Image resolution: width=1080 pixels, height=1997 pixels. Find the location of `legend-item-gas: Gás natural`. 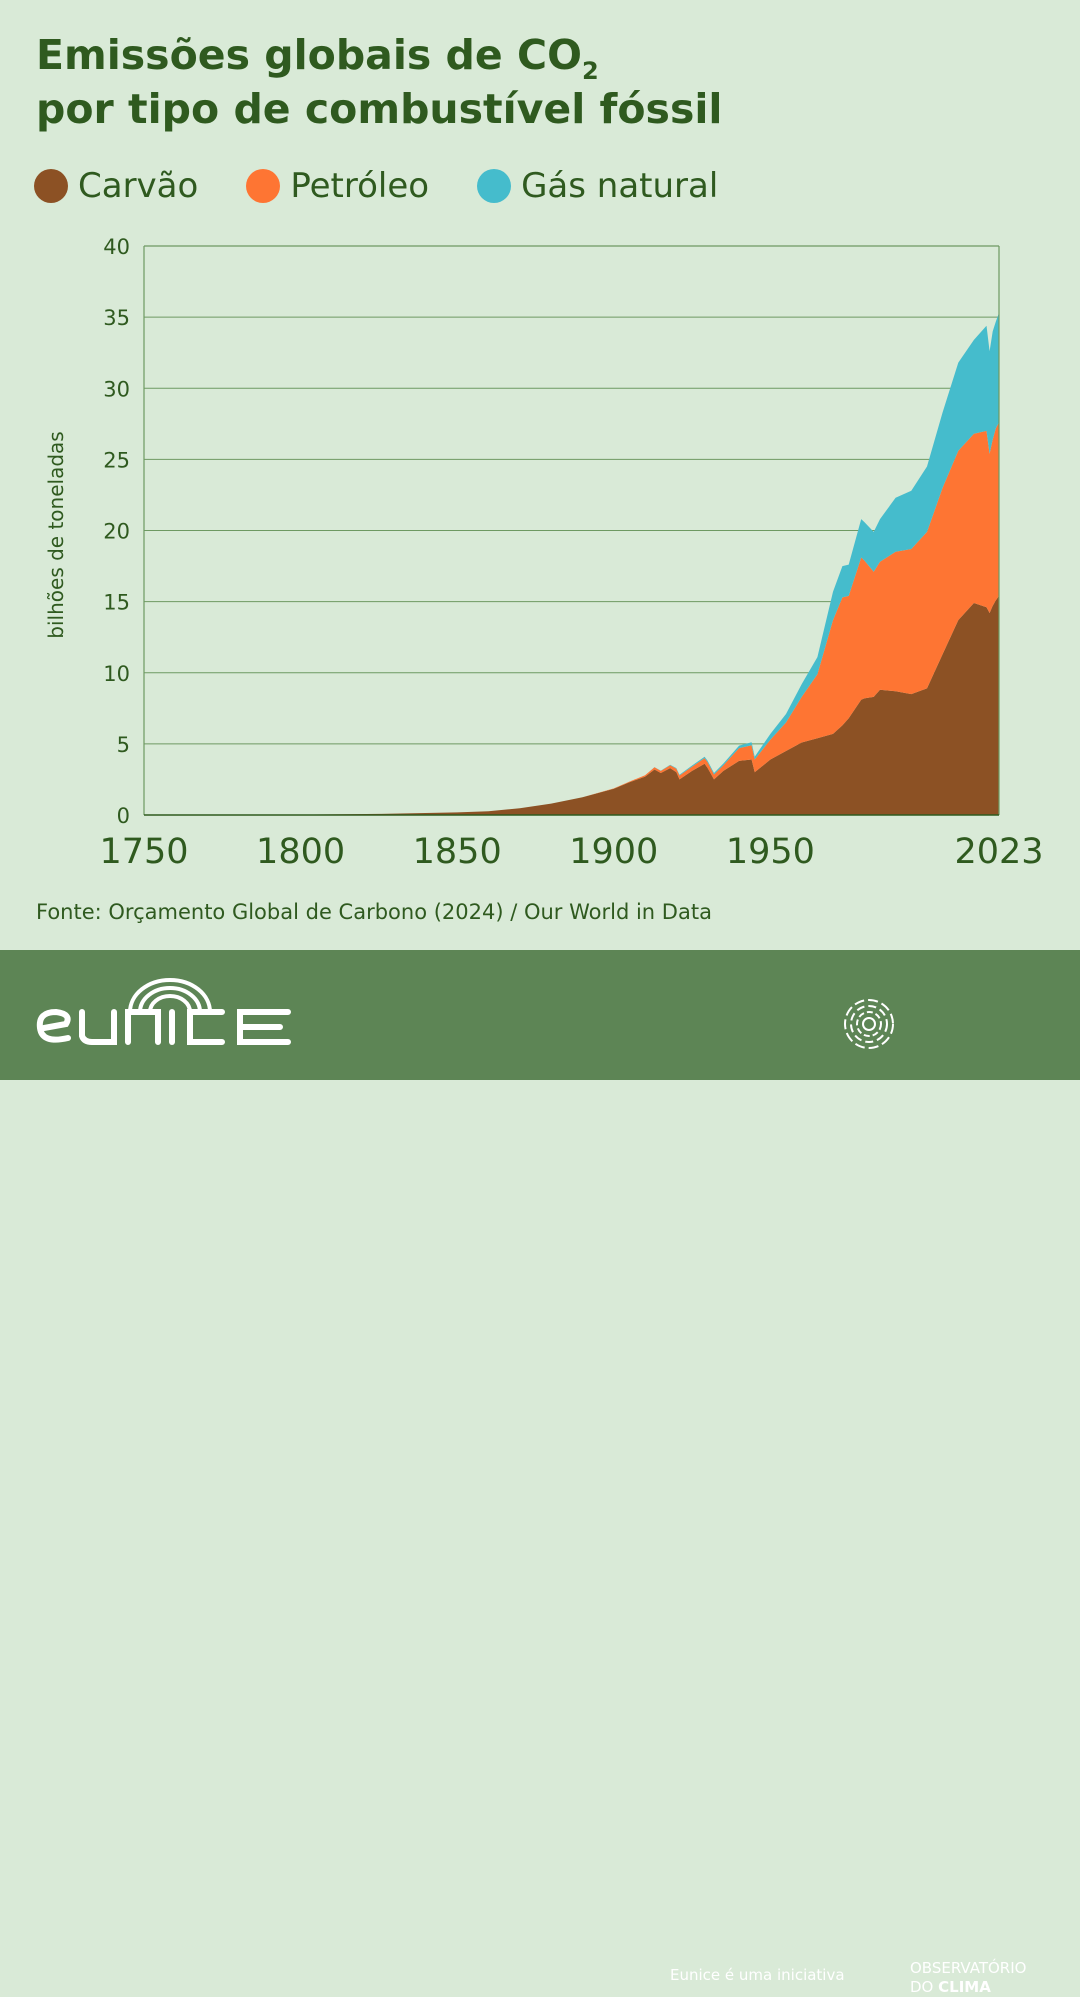

legend-item-gas: Gás natural is located at coordinates (597, 186).